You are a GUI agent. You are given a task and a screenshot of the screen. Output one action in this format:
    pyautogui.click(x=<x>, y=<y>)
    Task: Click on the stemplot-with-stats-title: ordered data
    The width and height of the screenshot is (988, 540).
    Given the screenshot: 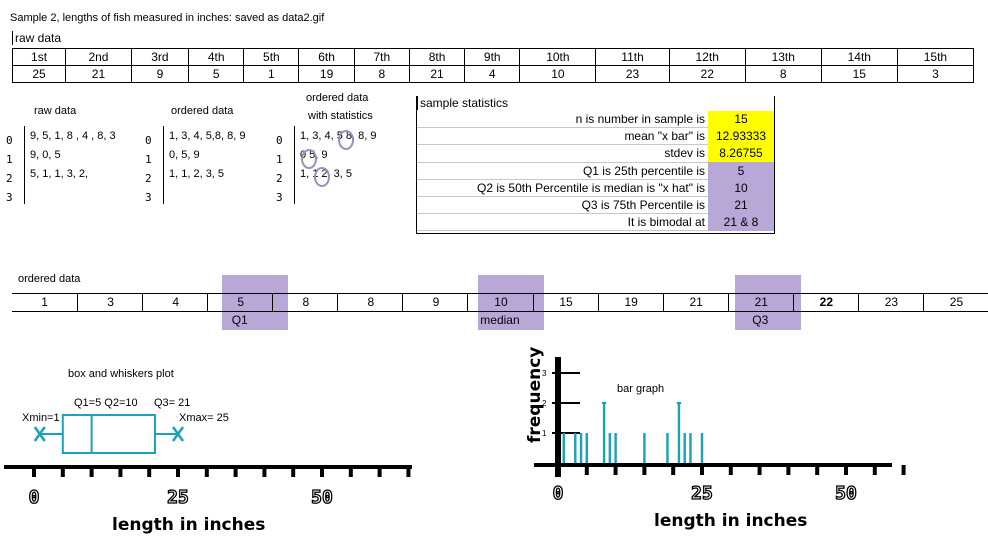 What is the action you would take?
    pyautogui.click(x=337, y=98)
    